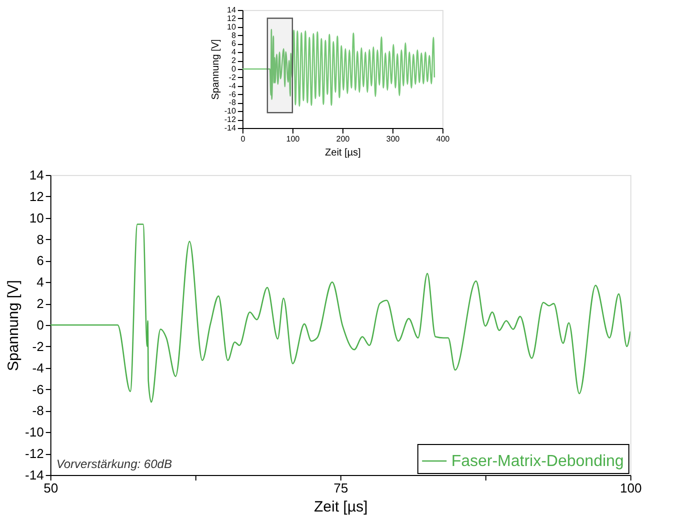  What do you see at coordinates (51, 488) in the screenshot?
I see `x-tick-label: 50` at bounding box center [51, 488].